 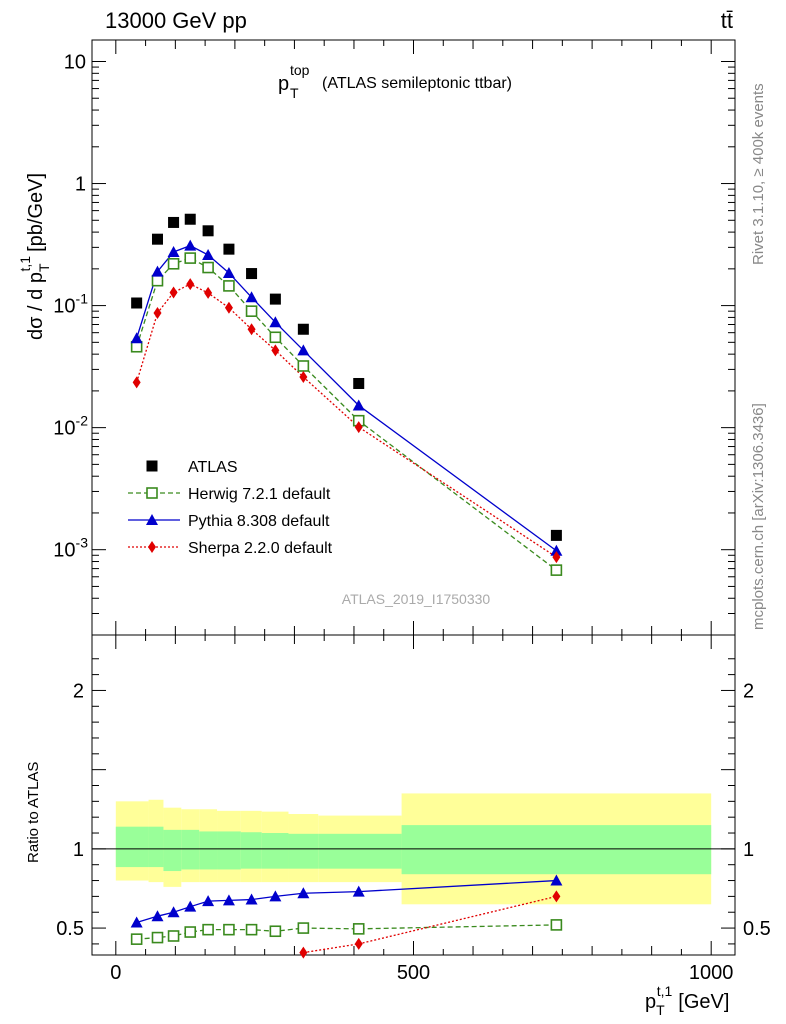 What do you see at coordinates (727, 20) in the screenshot?
I see `process-label: tt̄` at bounding box center [727, 20].